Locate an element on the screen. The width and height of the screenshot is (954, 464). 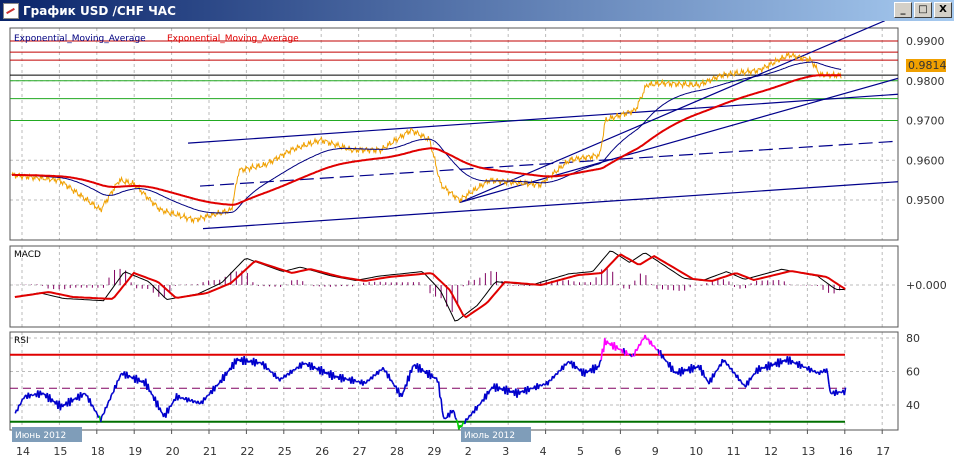
x-axis-day-label: 16 is located at coordinates (846, 451).